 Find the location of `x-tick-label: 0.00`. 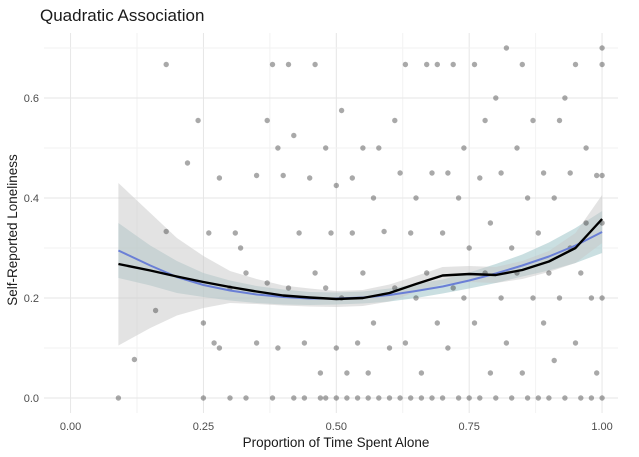

x-tick-label: 0.00 is located at coordinates (70, 427).